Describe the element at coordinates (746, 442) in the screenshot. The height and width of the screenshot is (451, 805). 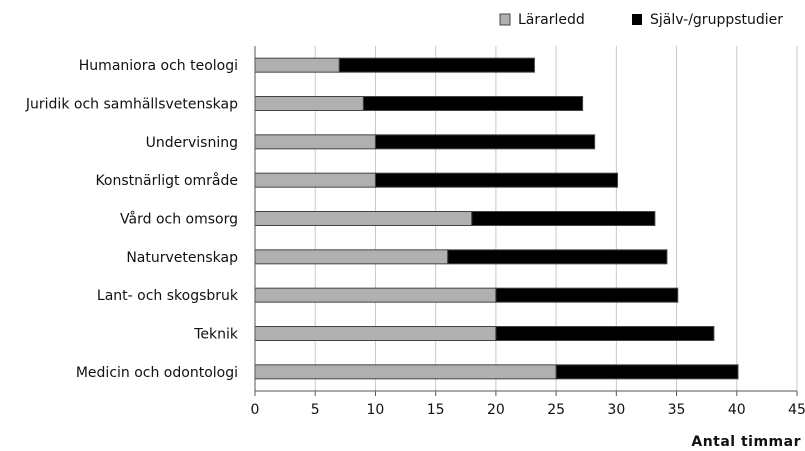
I see `x-axis-title: Antal timmar` at that location.